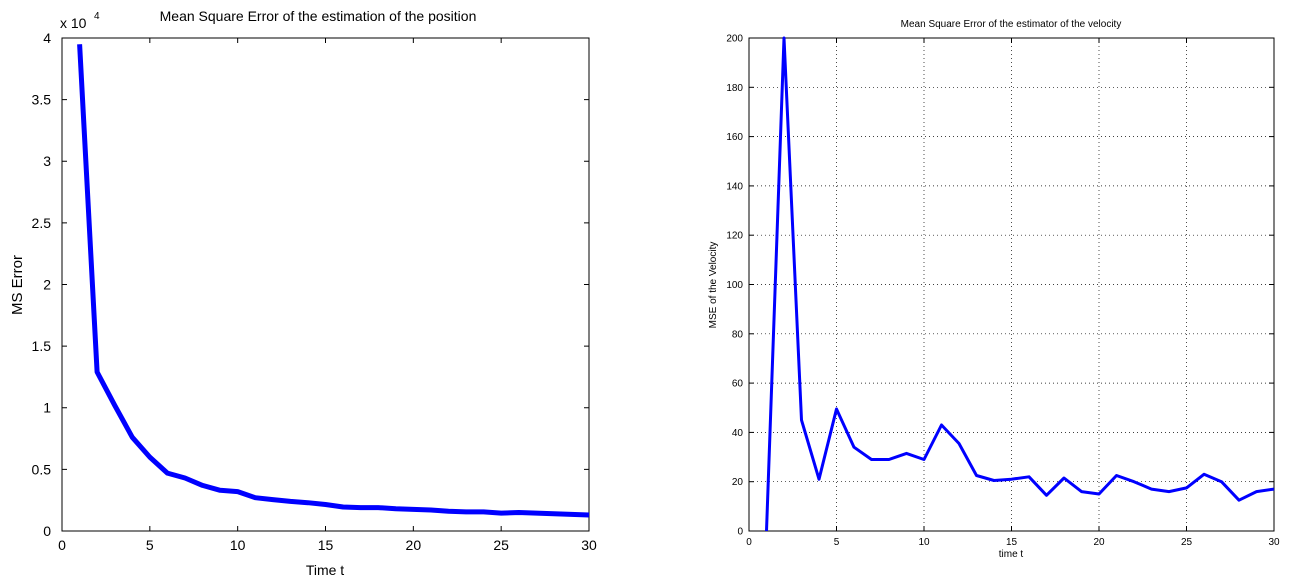  What do you see at coordinates (42, 346) in the screenshot?
I see `position-y-tick-label: 1.5` at bounding box center [42, 346].